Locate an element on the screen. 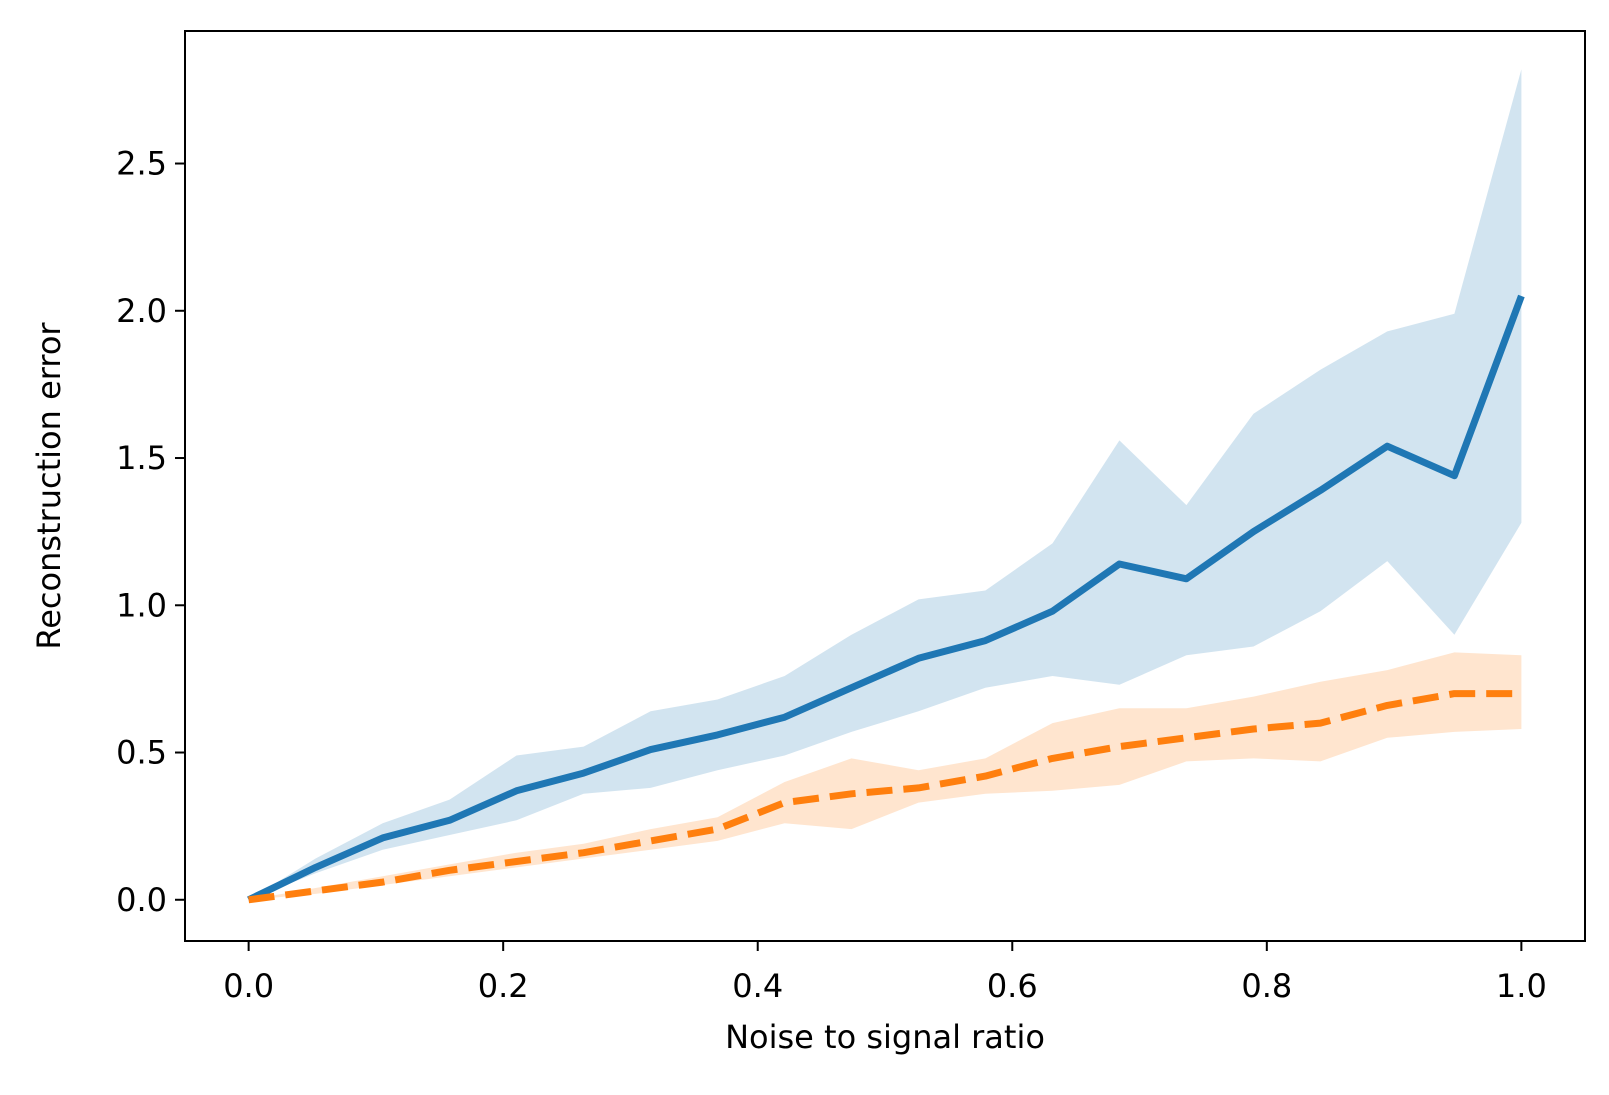 Image resolution: width=1609 pixels, height=1095 pixels. y-tick-label: 2.0 is located at coordinates (141, 311).